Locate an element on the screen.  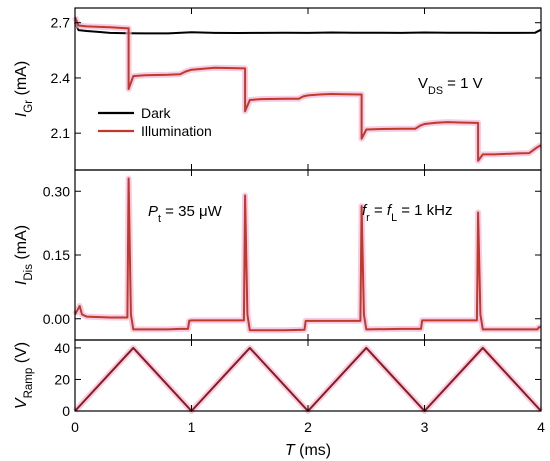
annotation-power-part-1: t is located at coordinates (159, 219).